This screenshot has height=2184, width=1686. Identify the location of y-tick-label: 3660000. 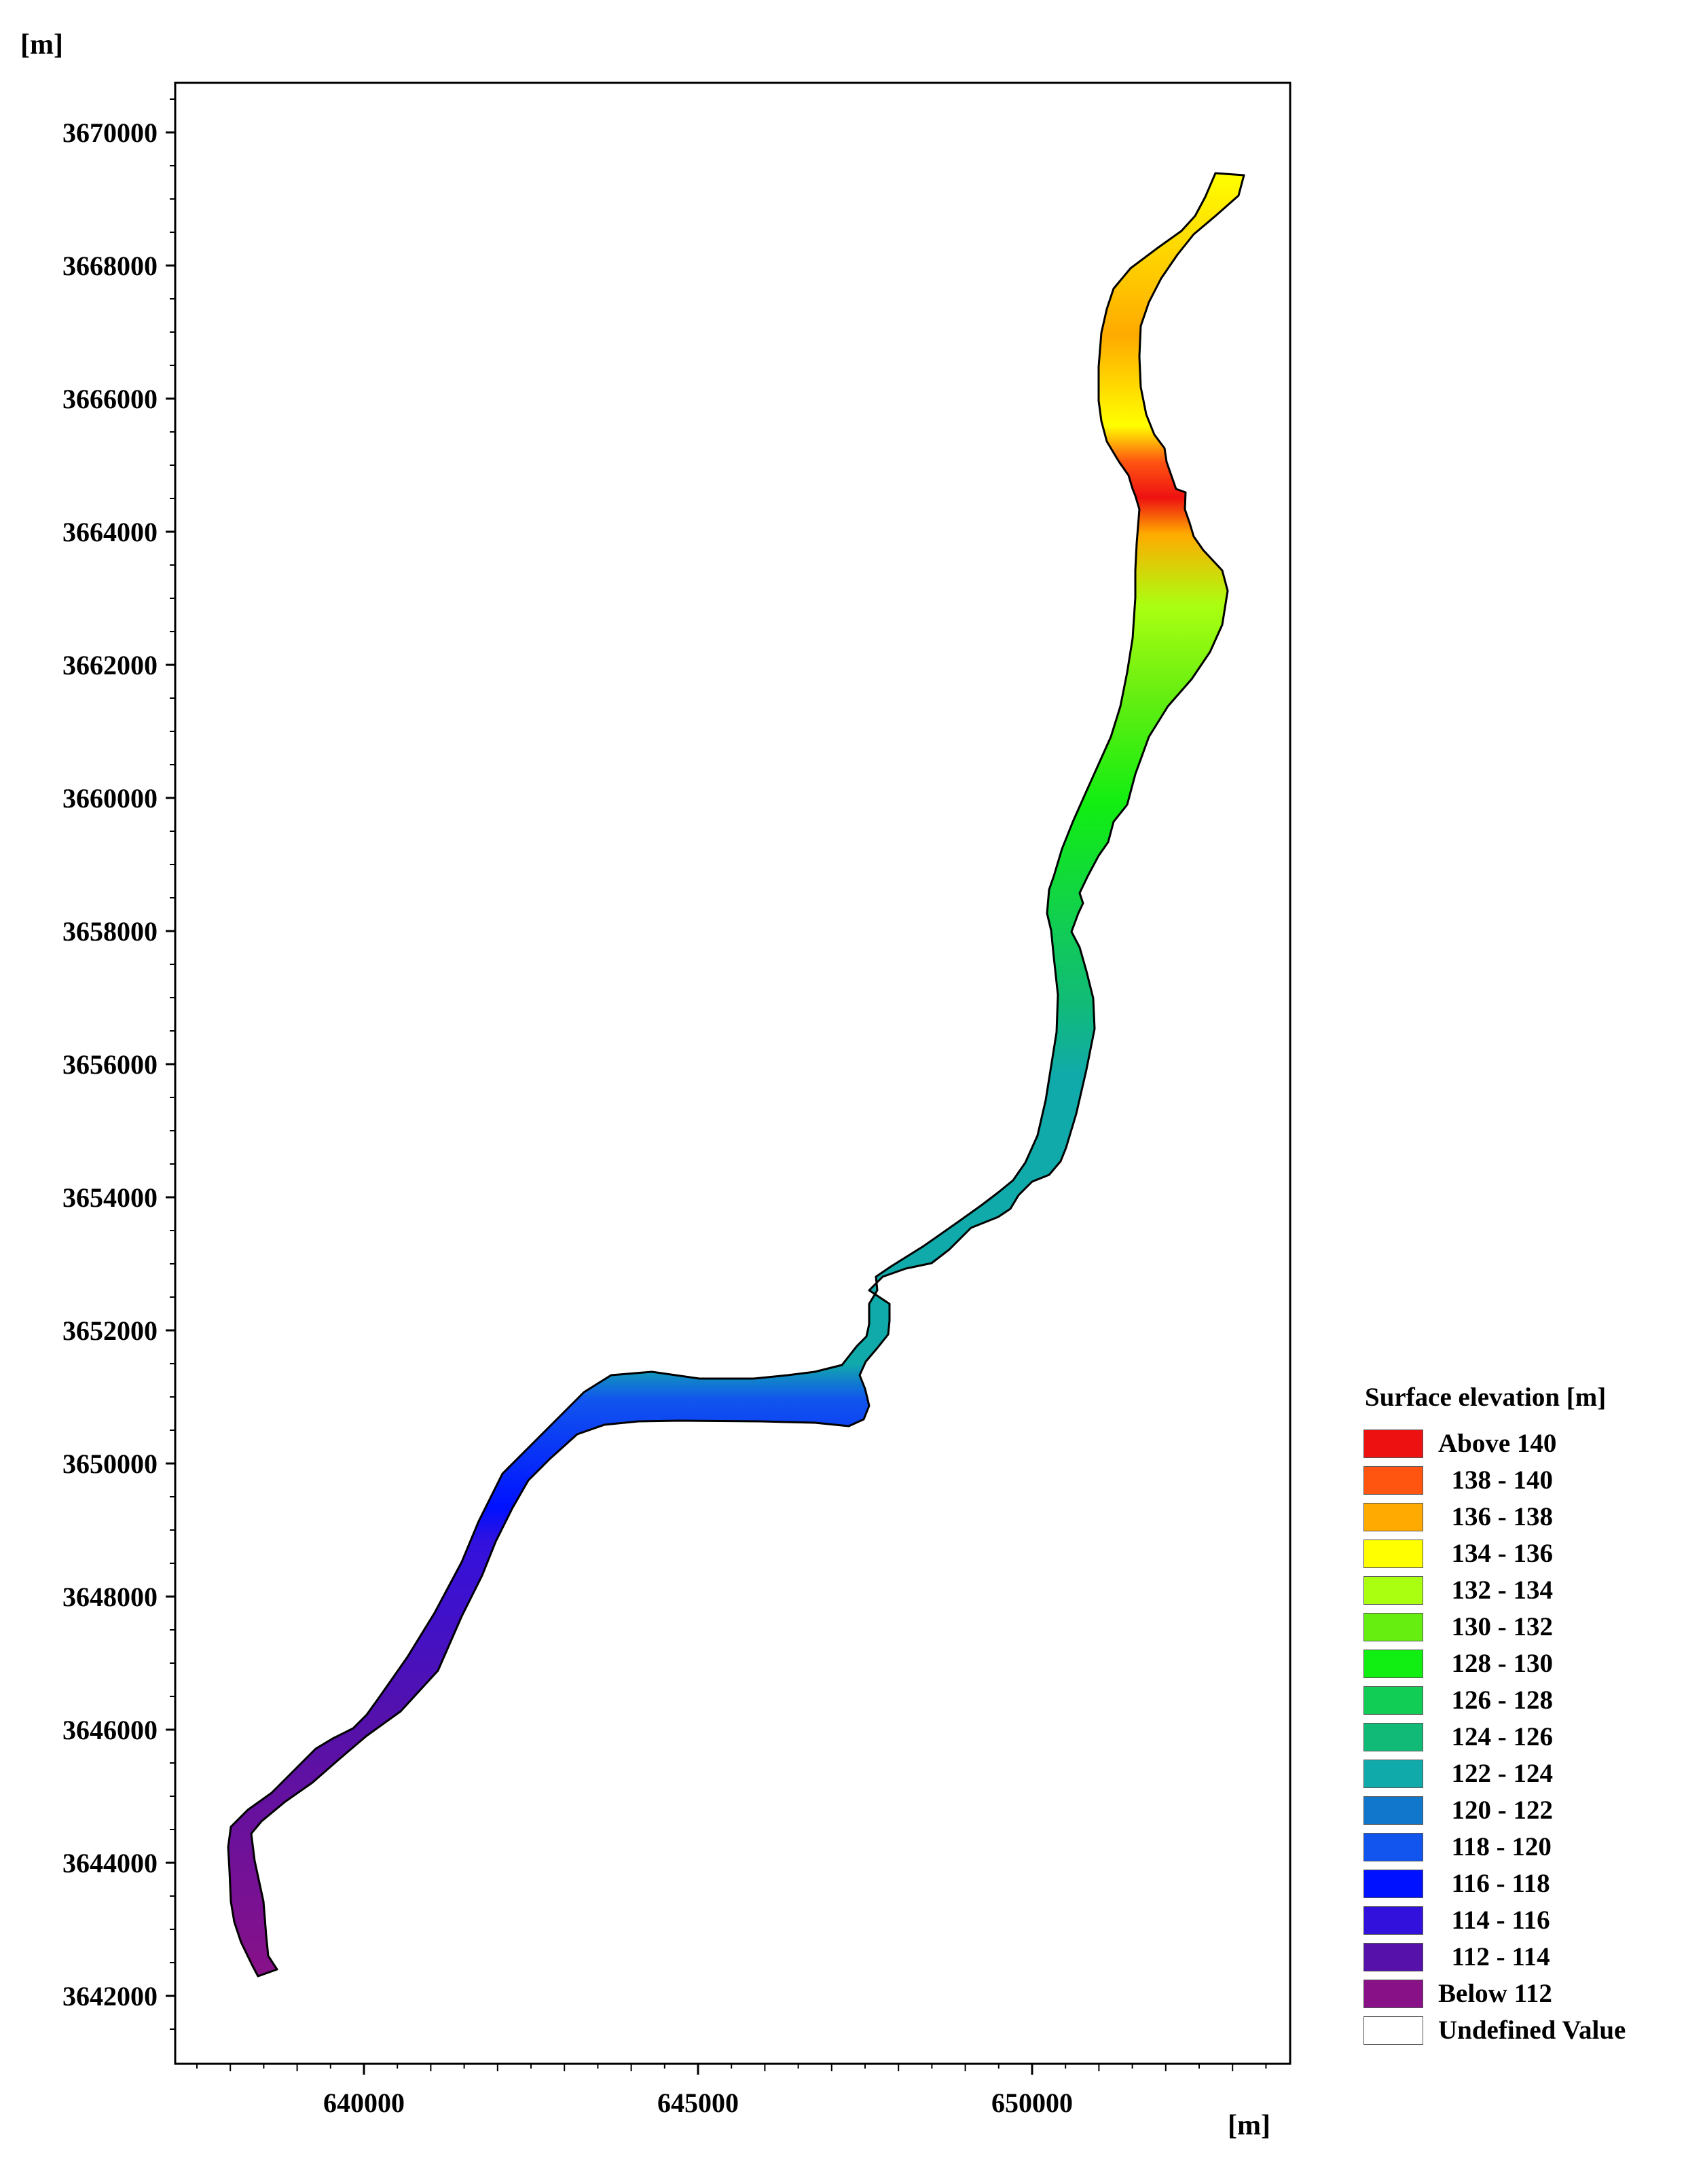
(110, 798).